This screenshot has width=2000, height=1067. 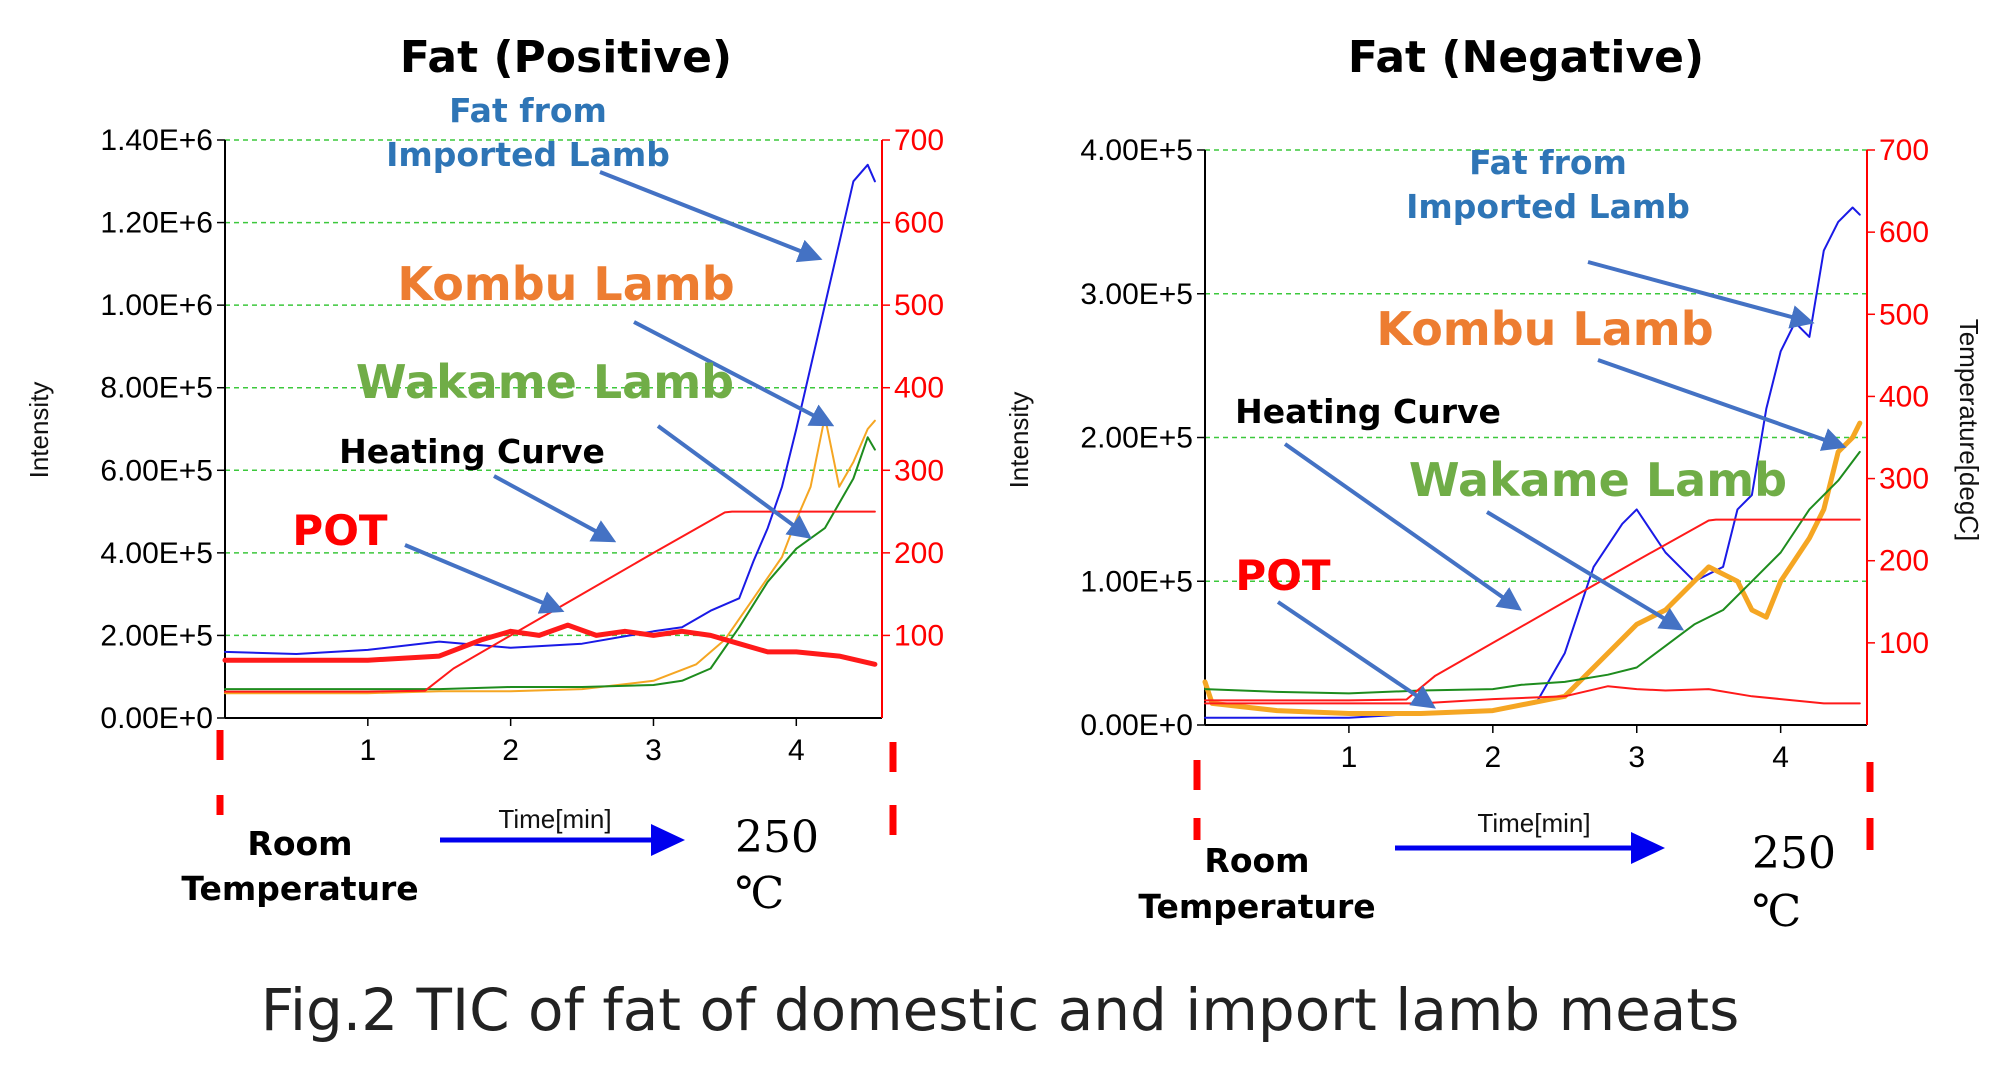 What do you see at coordinates (156, 140) in the screenshot?
I see `y-tick-label: 1.40E+6` at bounding box center [156, 140].